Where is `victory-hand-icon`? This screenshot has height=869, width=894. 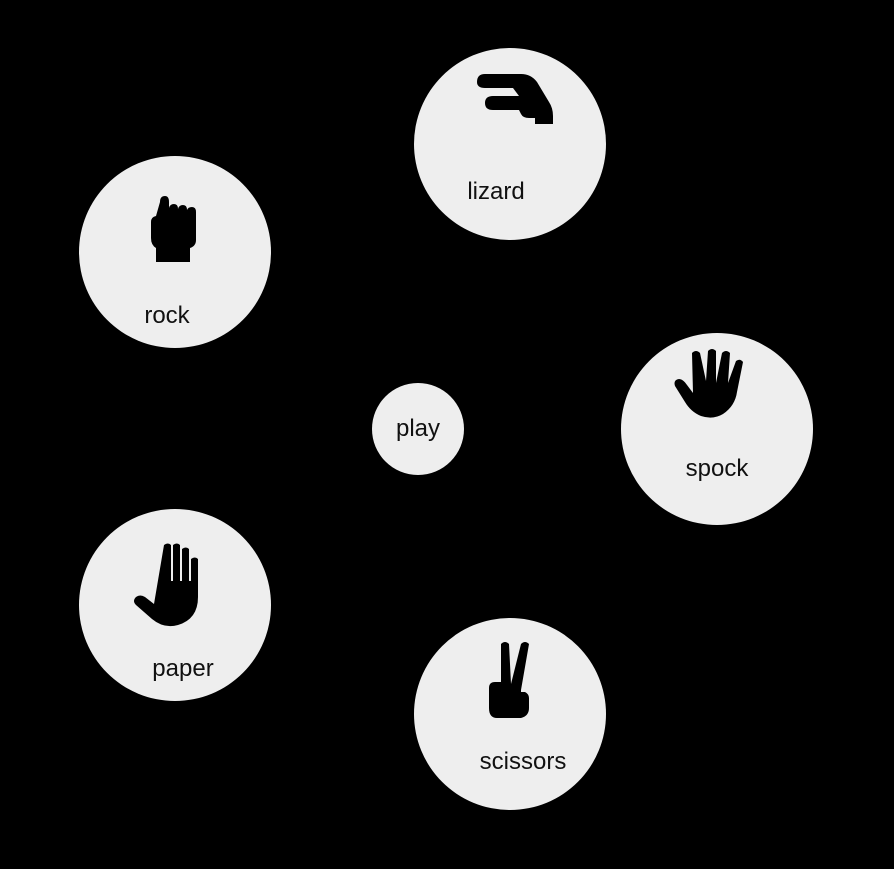
victory-hand-icon is located at coordinates (510, 683).